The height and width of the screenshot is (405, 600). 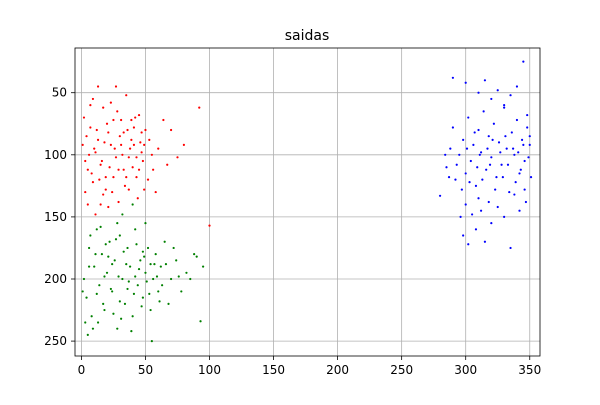 What do you see at coordinates (55, 217) in the screenshot?
I see `y-tick-label: 150` at bounding box center [55, 217].